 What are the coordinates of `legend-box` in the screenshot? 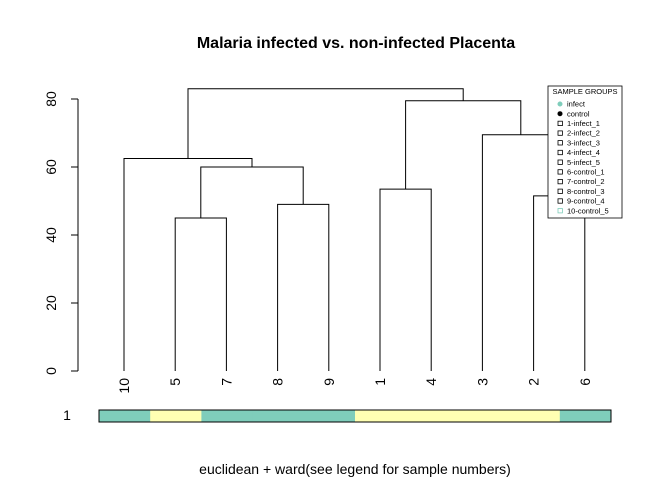 It's located at (585, 152).